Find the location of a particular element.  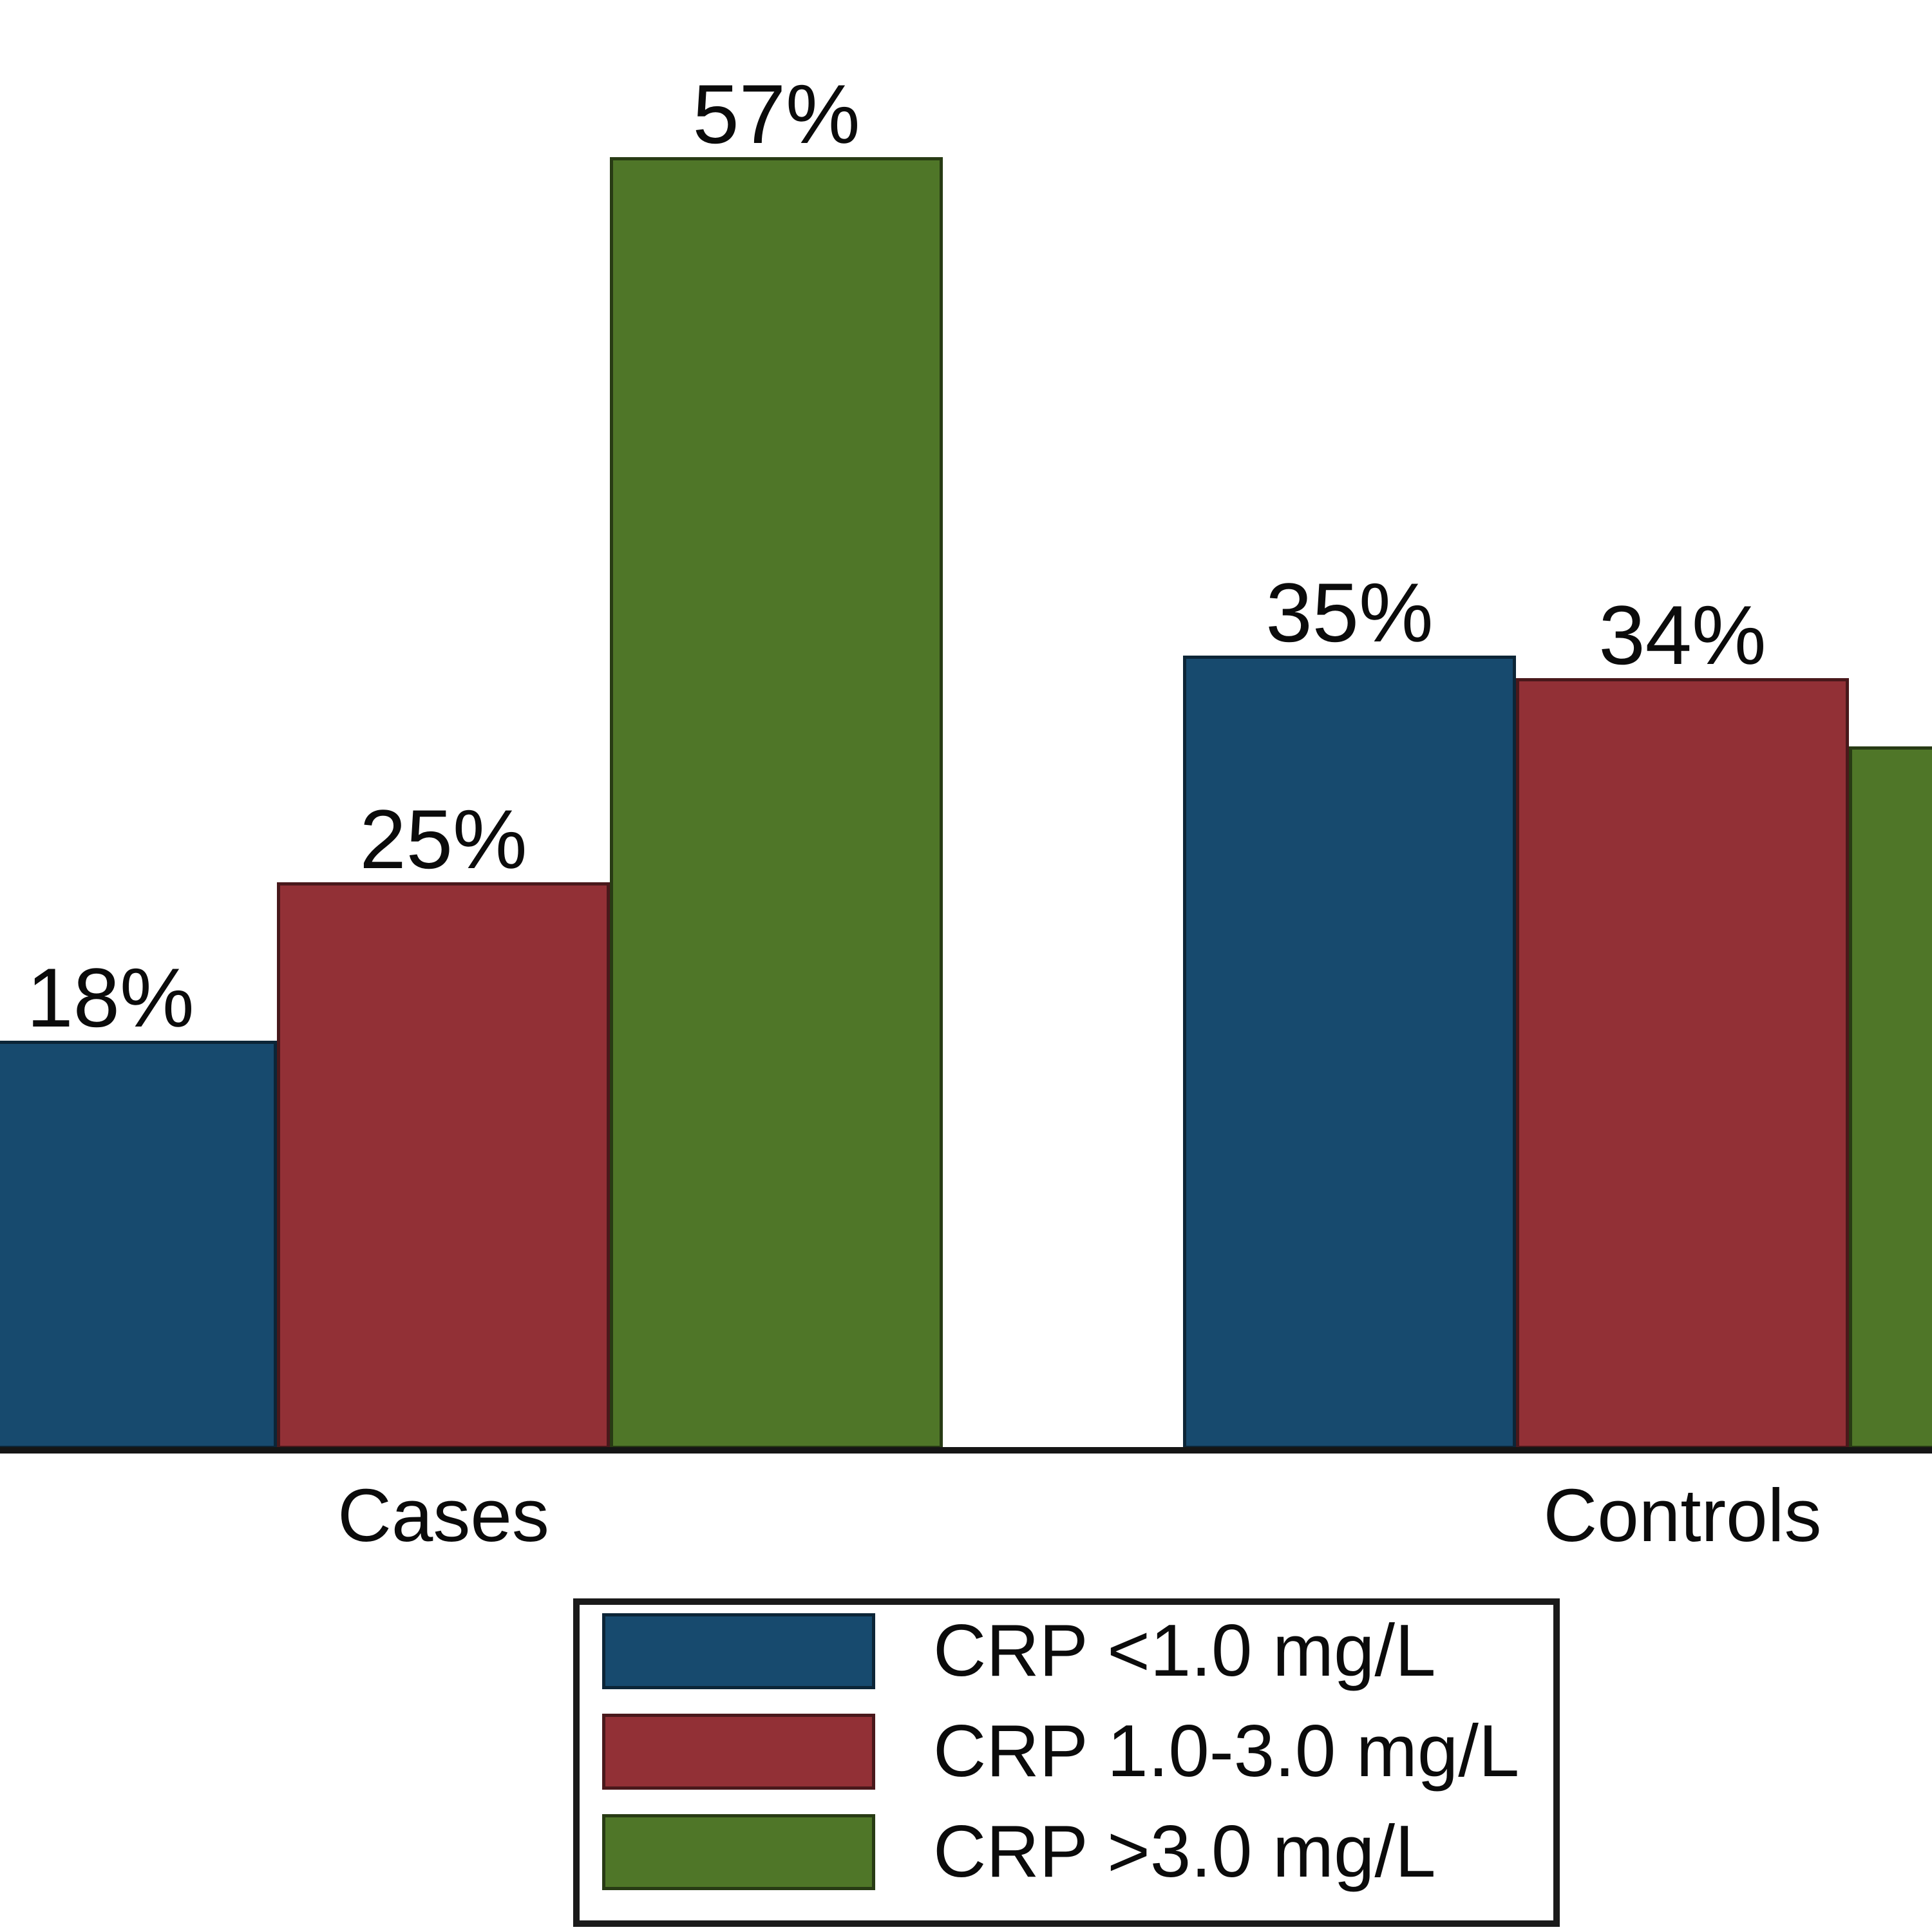

value-label-controls-crp-lt-1-0: 35% is located at coordinates (1349, 612).